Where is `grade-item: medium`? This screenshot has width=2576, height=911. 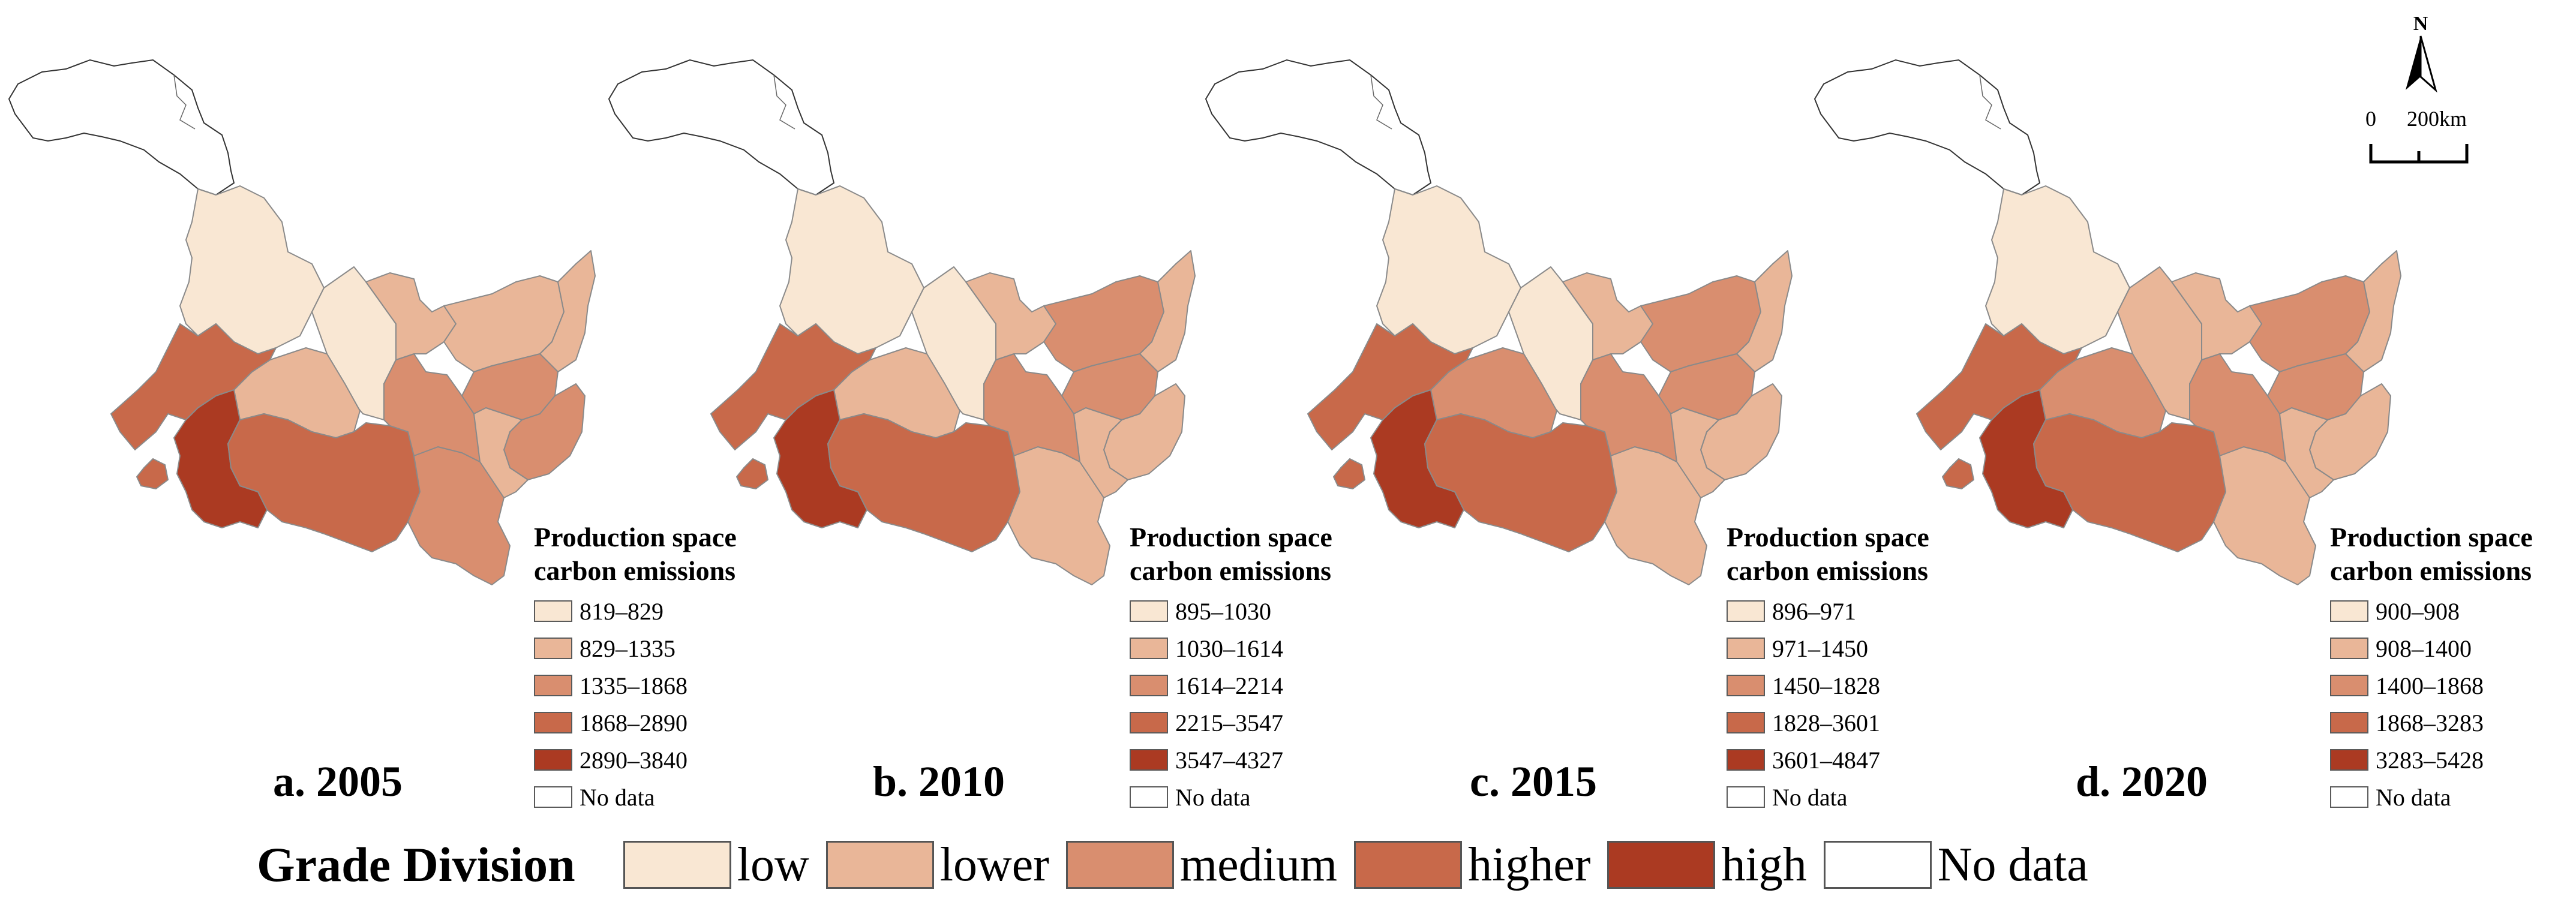
grade-item: medium is located at coordinates (1201, 865).